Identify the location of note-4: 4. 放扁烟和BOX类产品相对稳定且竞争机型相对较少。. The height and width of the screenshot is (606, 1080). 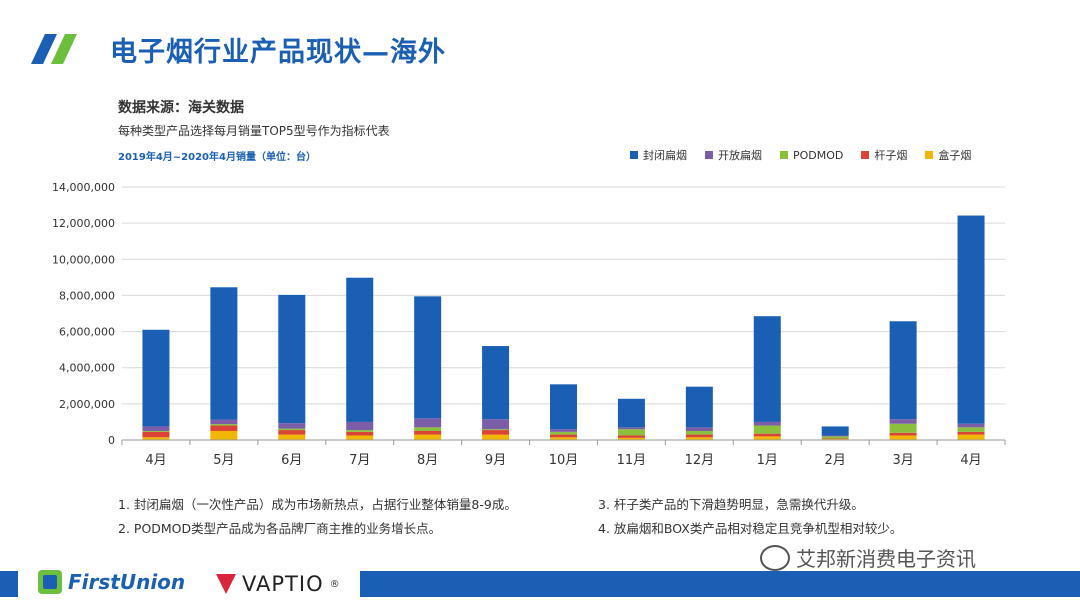
(750, 528).